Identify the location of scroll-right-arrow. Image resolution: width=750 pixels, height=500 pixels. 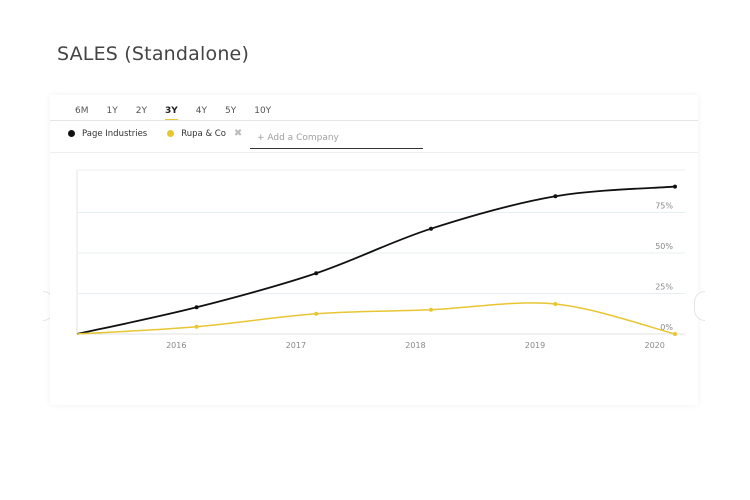
(699, 306).